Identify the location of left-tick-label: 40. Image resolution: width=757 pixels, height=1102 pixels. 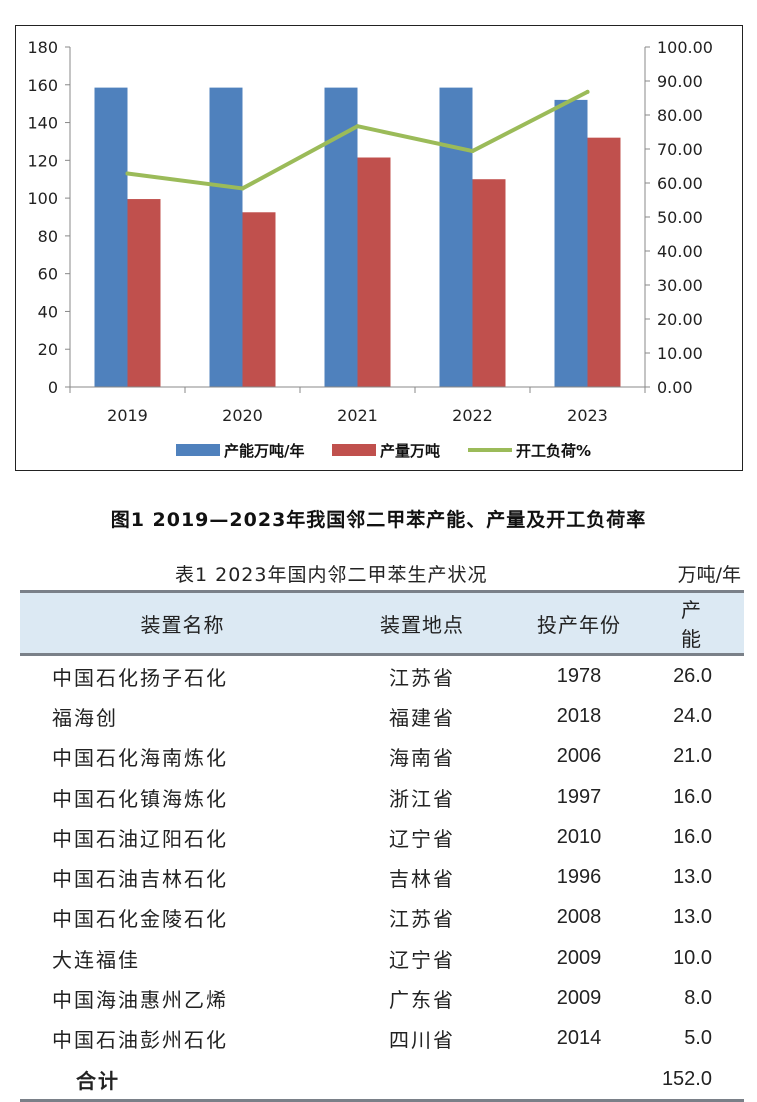
(48, 311).